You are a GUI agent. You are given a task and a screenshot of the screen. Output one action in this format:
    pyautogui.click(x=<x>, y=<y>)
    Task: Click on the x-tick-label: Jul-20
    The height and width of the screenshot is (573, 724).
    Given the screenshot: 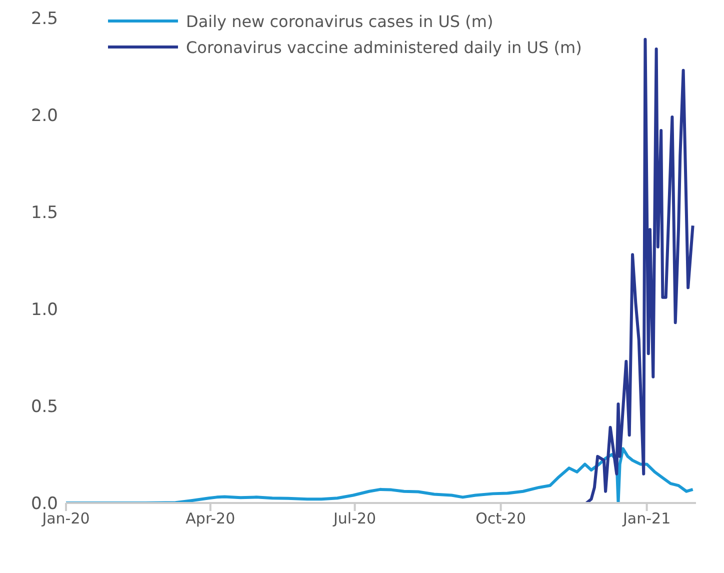 What is the action you would take?
    pyautogui.click(x=354, y=519)
    